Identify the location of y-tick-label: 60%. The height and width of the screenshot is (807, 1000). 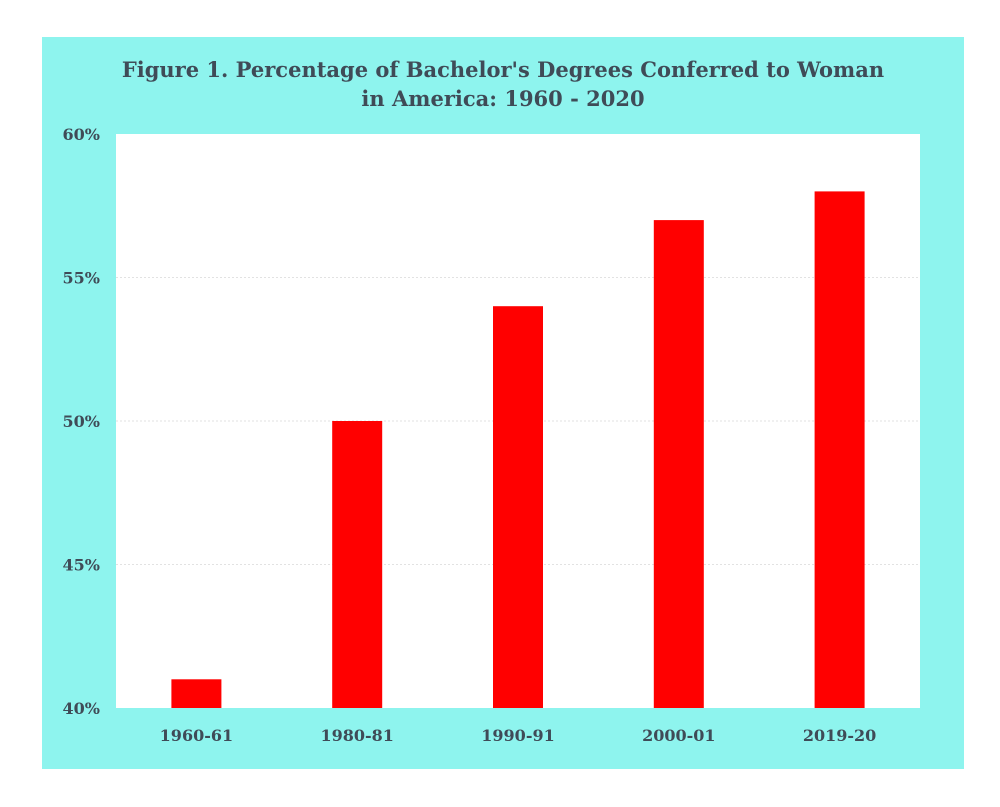
(81, 134).